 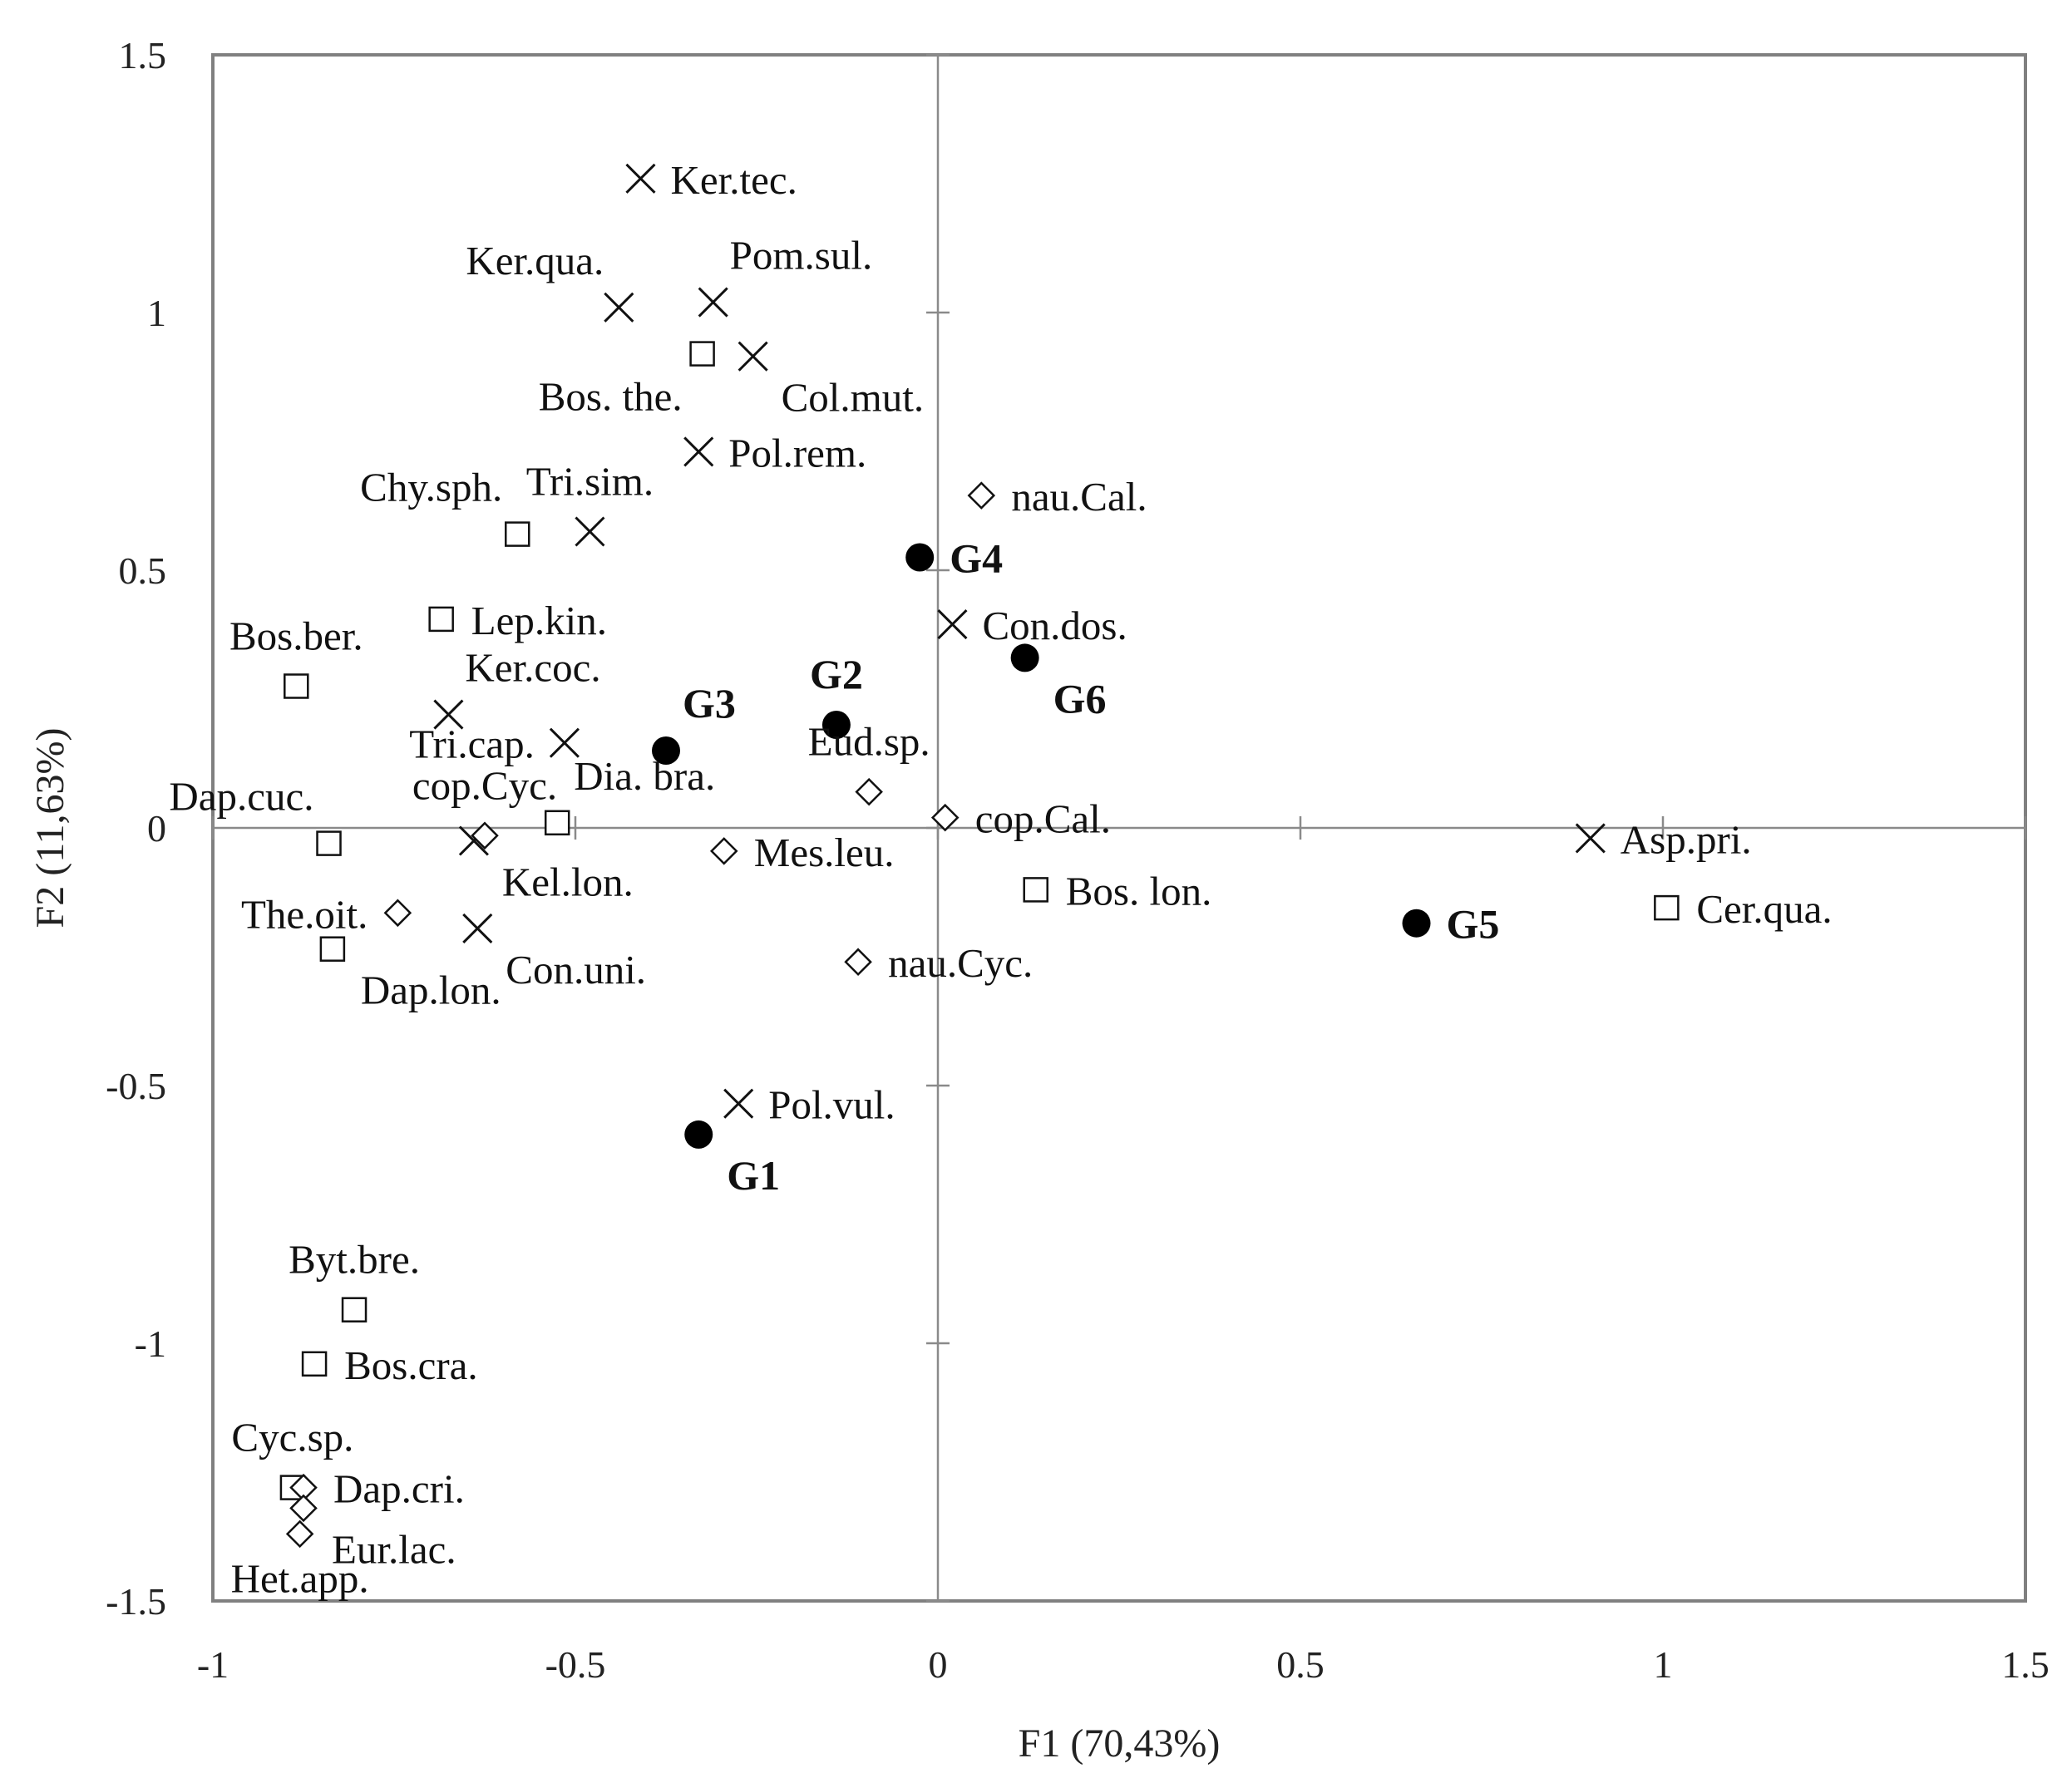 I want to click on point-label: Col.mut., so click(x=853, y=398).